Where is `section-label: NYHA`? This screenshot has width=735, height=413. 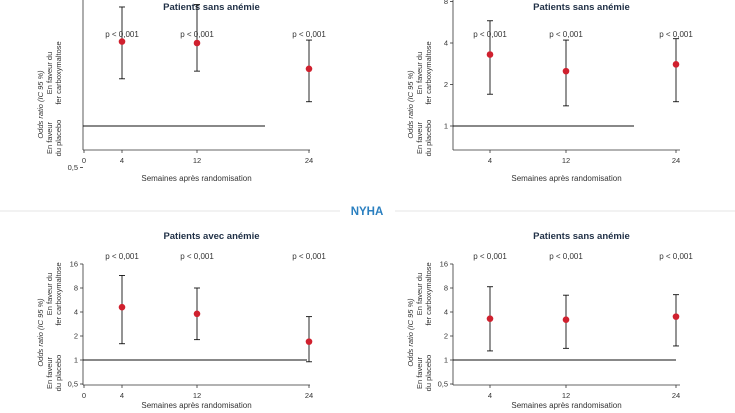
section-label: NYHA is located at coordinates (367, 212).